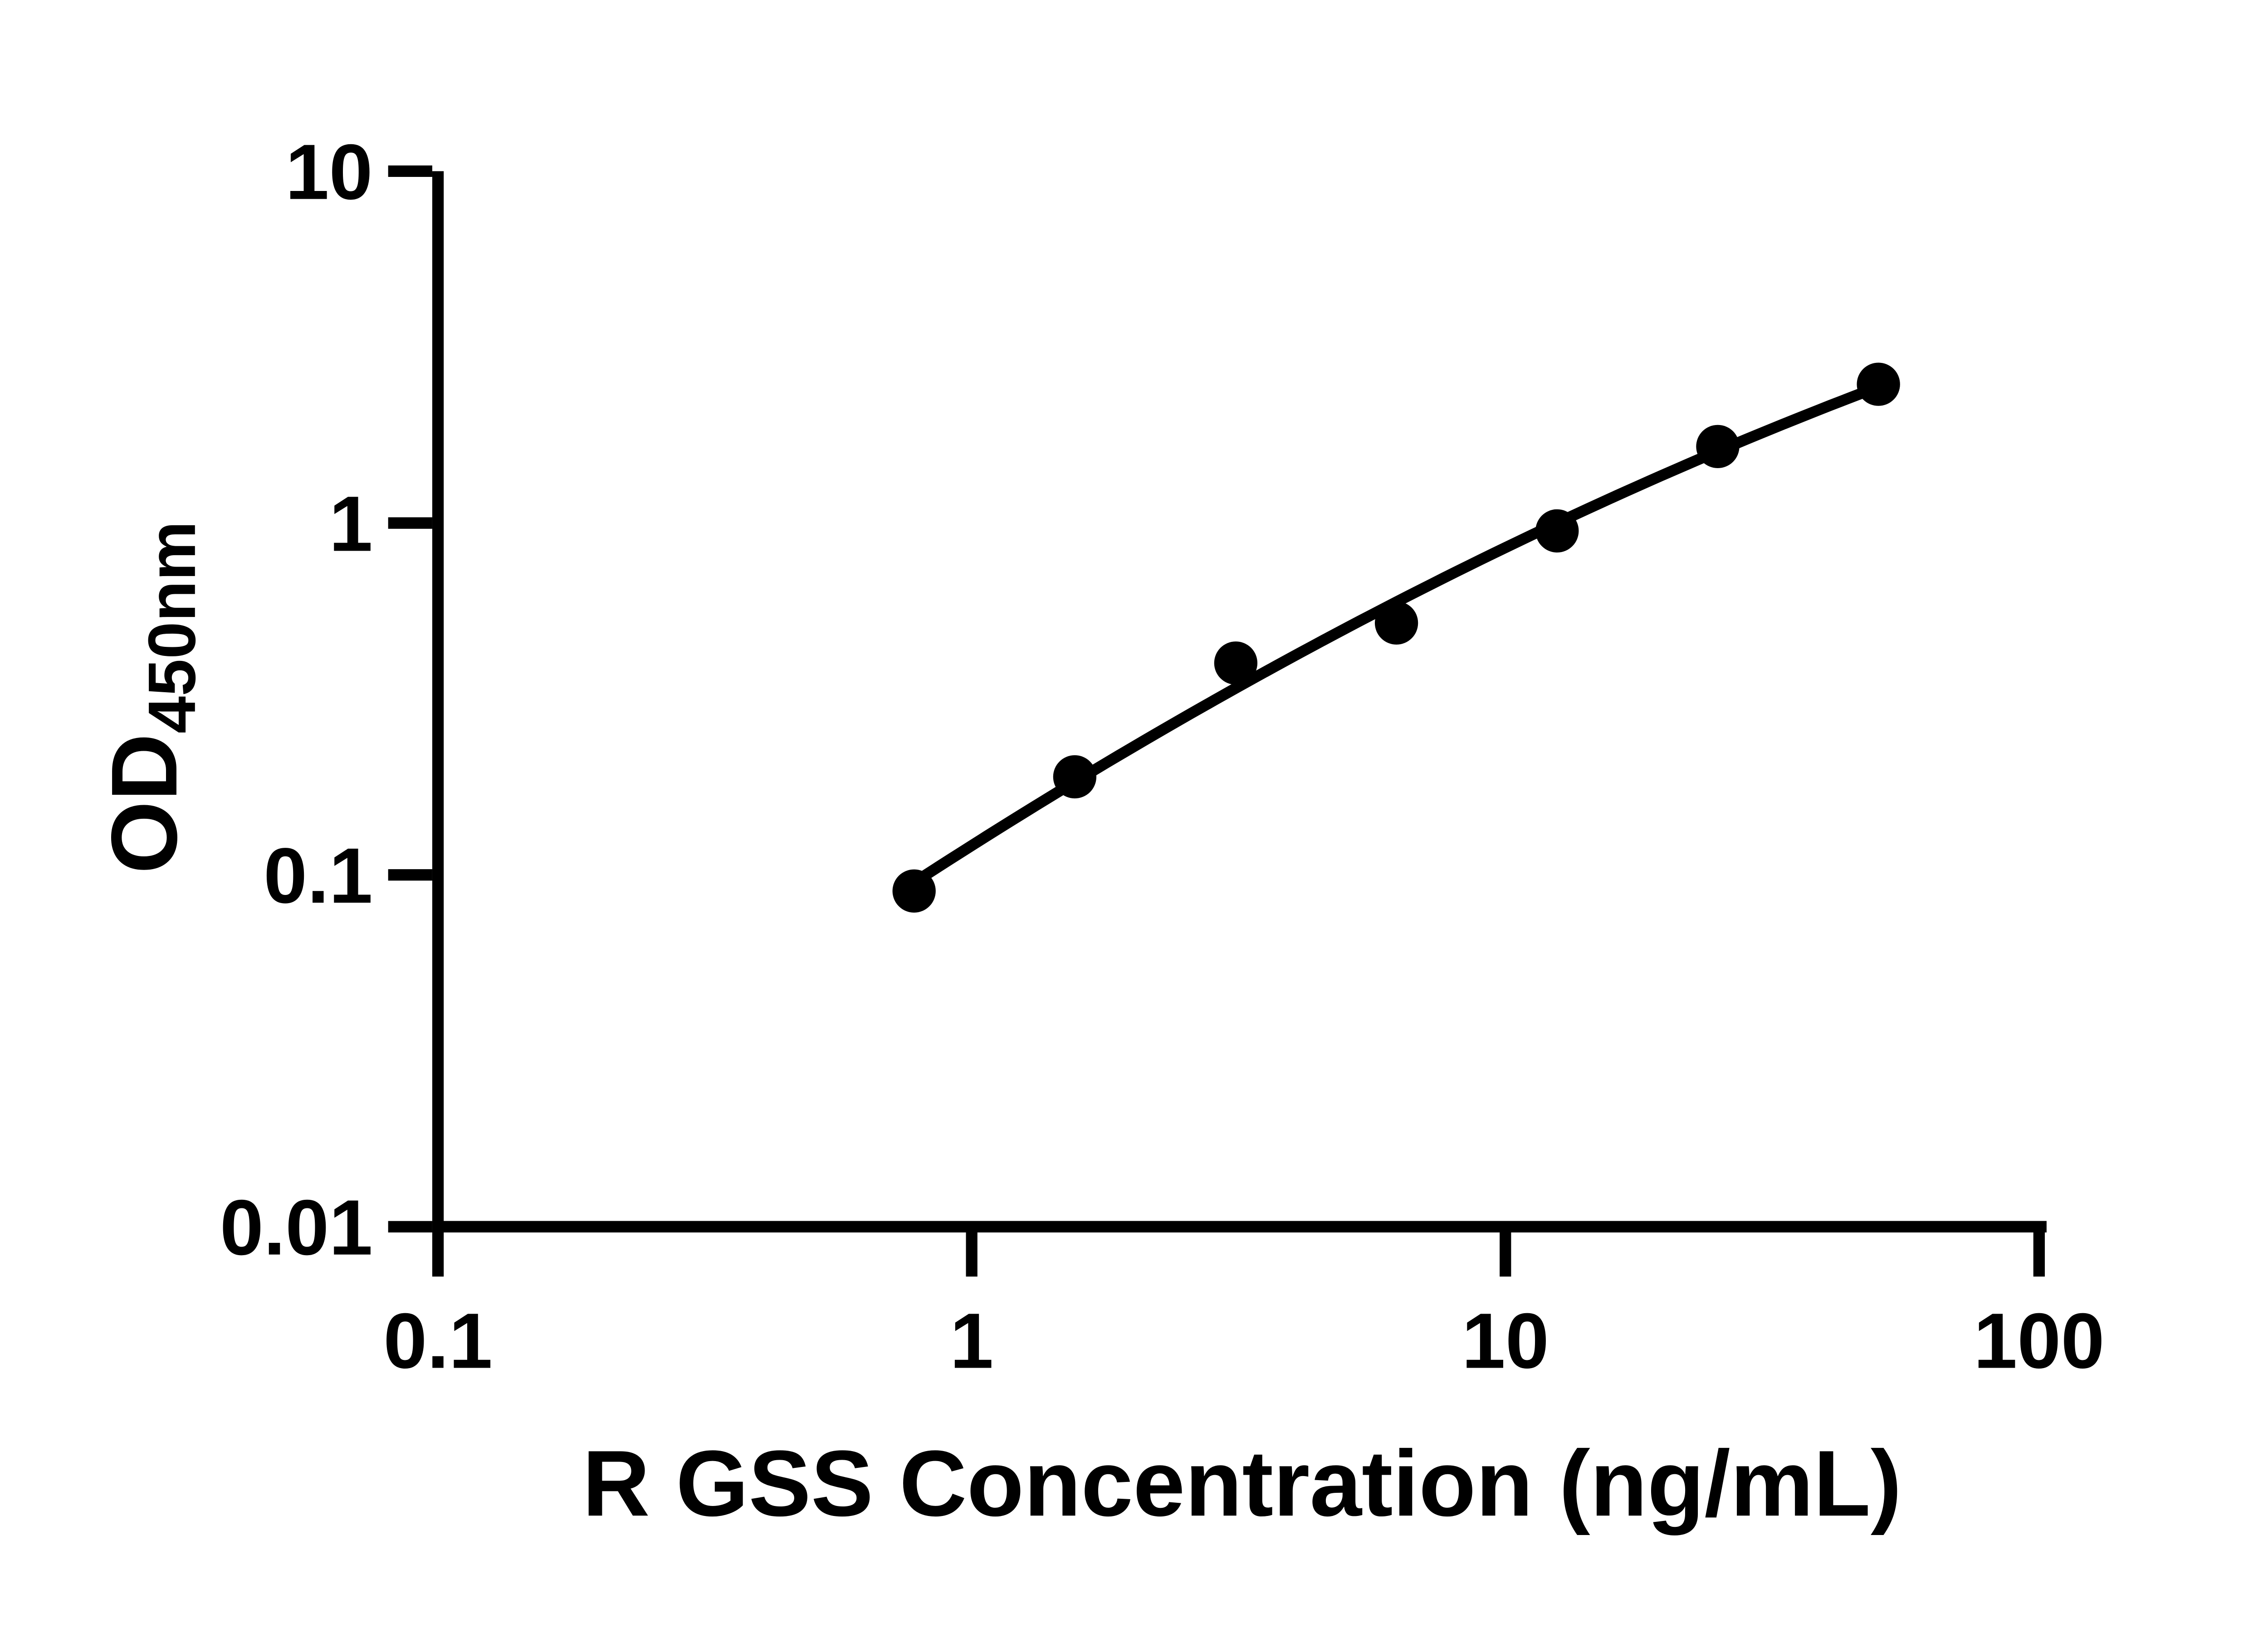  I want to click on y-axis-title: OD450nm, so click(151, 697).